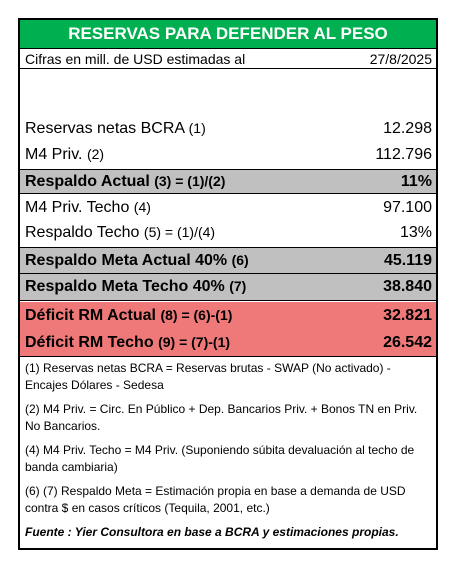 Image resolution: width=466 pixels, height=578 pixels. What do you see at coordinates (407, 342) in the screenshot?
I see `row-value: 26.542` at bounding box center [407, 342].